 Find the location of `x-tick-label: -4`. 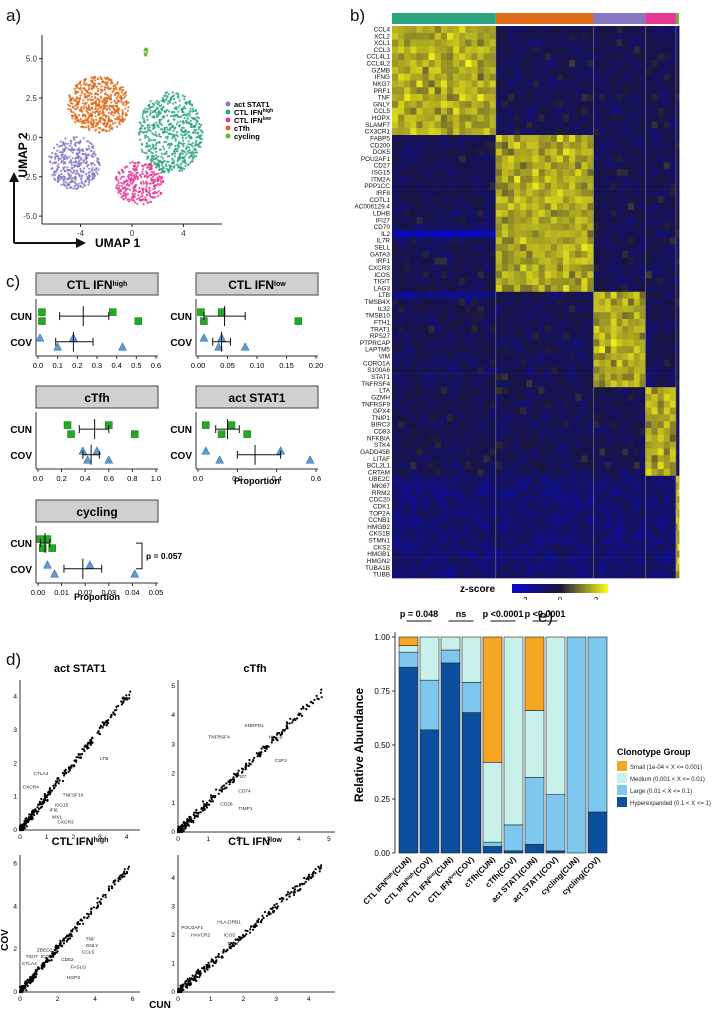

x-tick-label: -4 is located at coordinates (81, 233).